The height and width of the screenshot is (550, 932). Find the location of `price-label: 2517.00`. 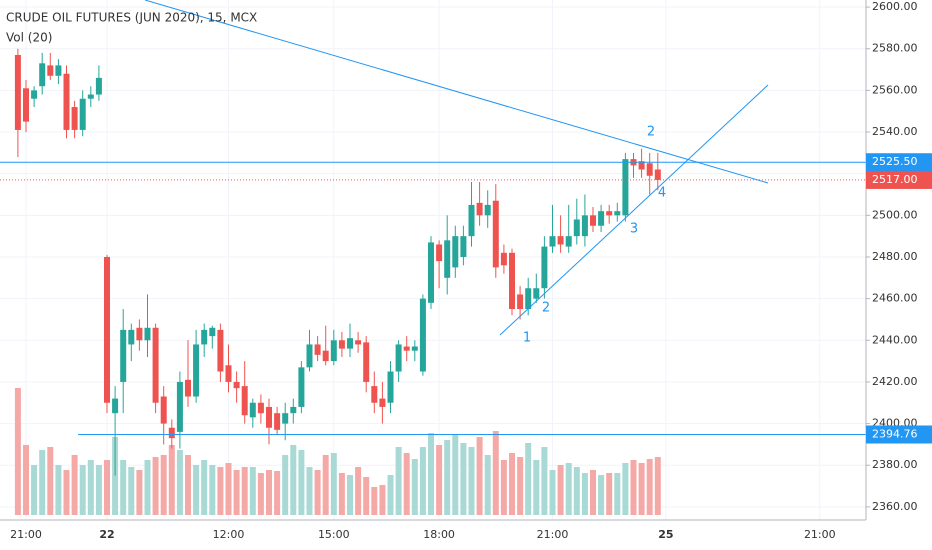

price-label: 2517.00 is located at coordinates (895, 179).